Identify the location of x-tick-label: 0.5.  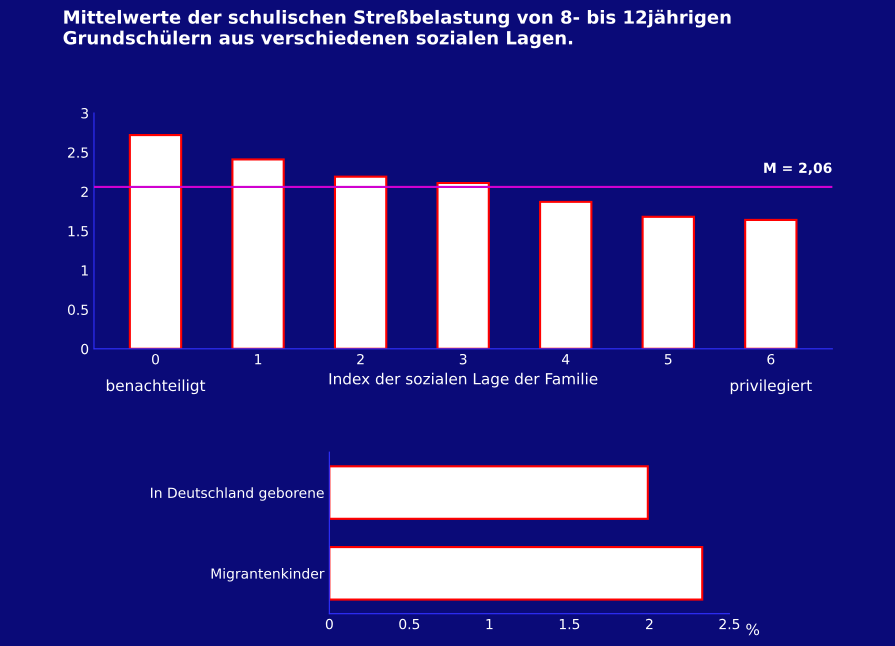
(409, 624).